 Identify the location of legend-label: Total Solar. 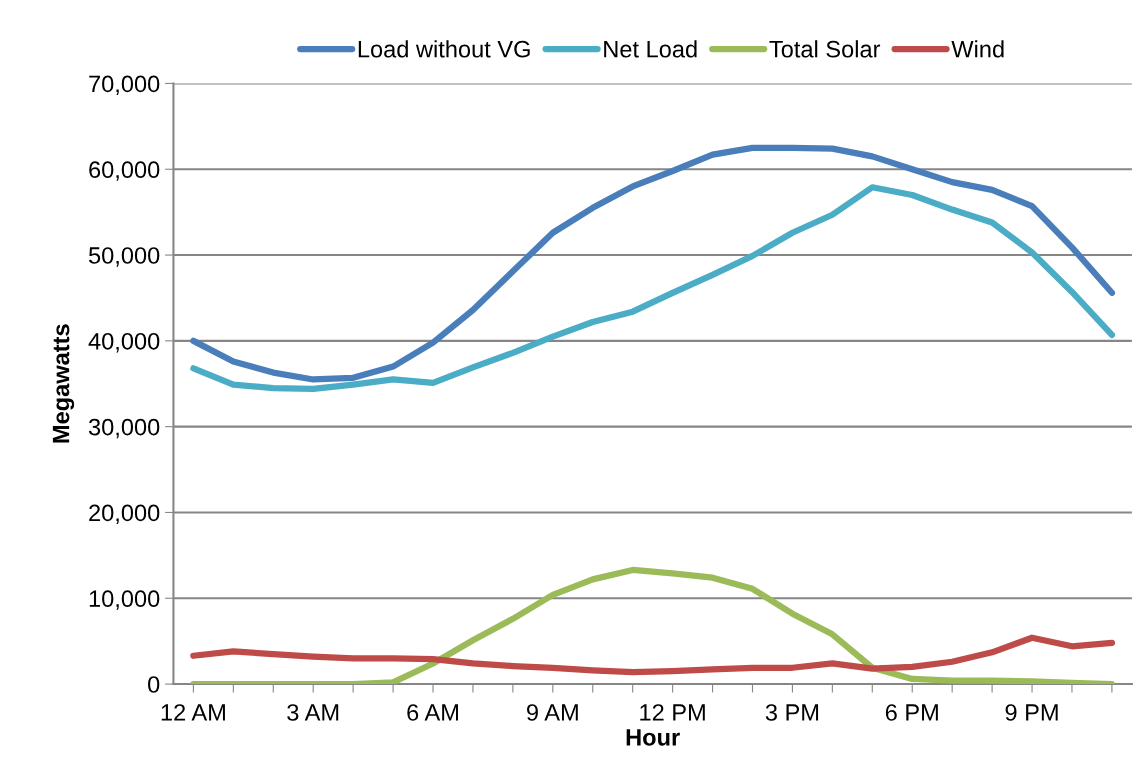
(825, 49).